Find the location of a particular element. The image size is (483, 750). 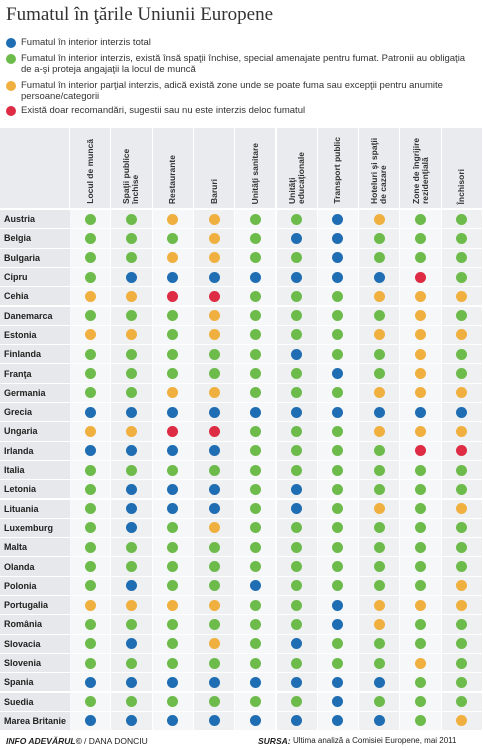

column-label: Unităţi educaţionale is located at coordinates (296, 178).